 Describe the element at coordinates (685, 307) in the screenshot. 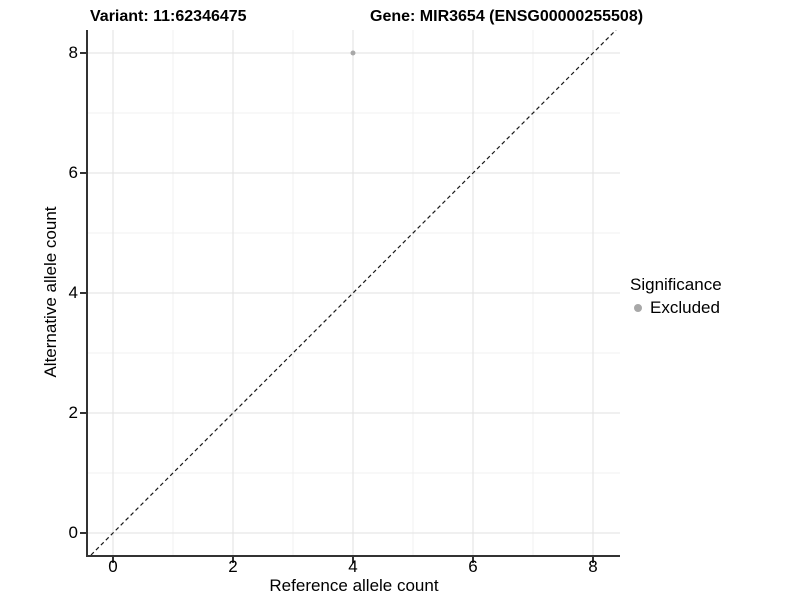

I see `legend-item-label: Excluded` at that location.